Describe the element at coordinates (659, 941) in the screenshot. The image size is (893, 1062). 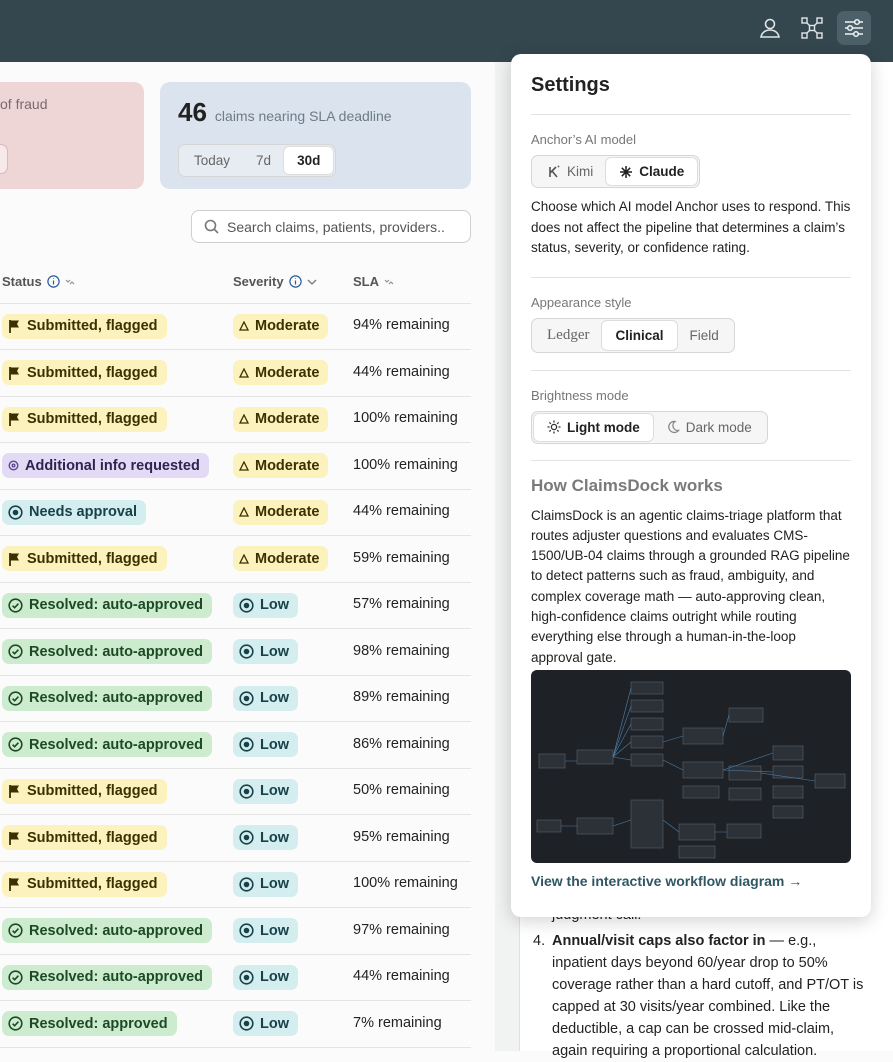
I see `list-item-lead: Annual/visit caps also factor in` at that location.